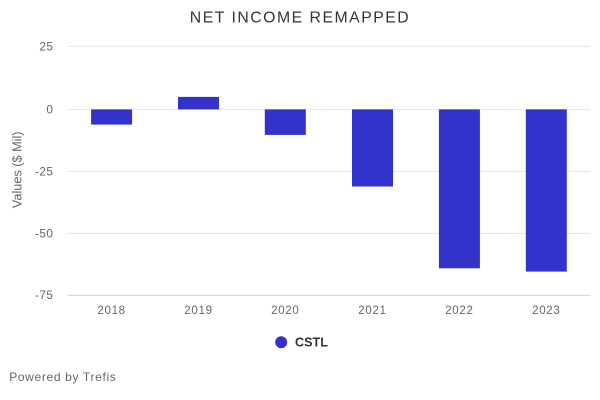  Describe the element at coordinates (546, 311) in the screenshot. I see `svg-text: 2023` at that location.